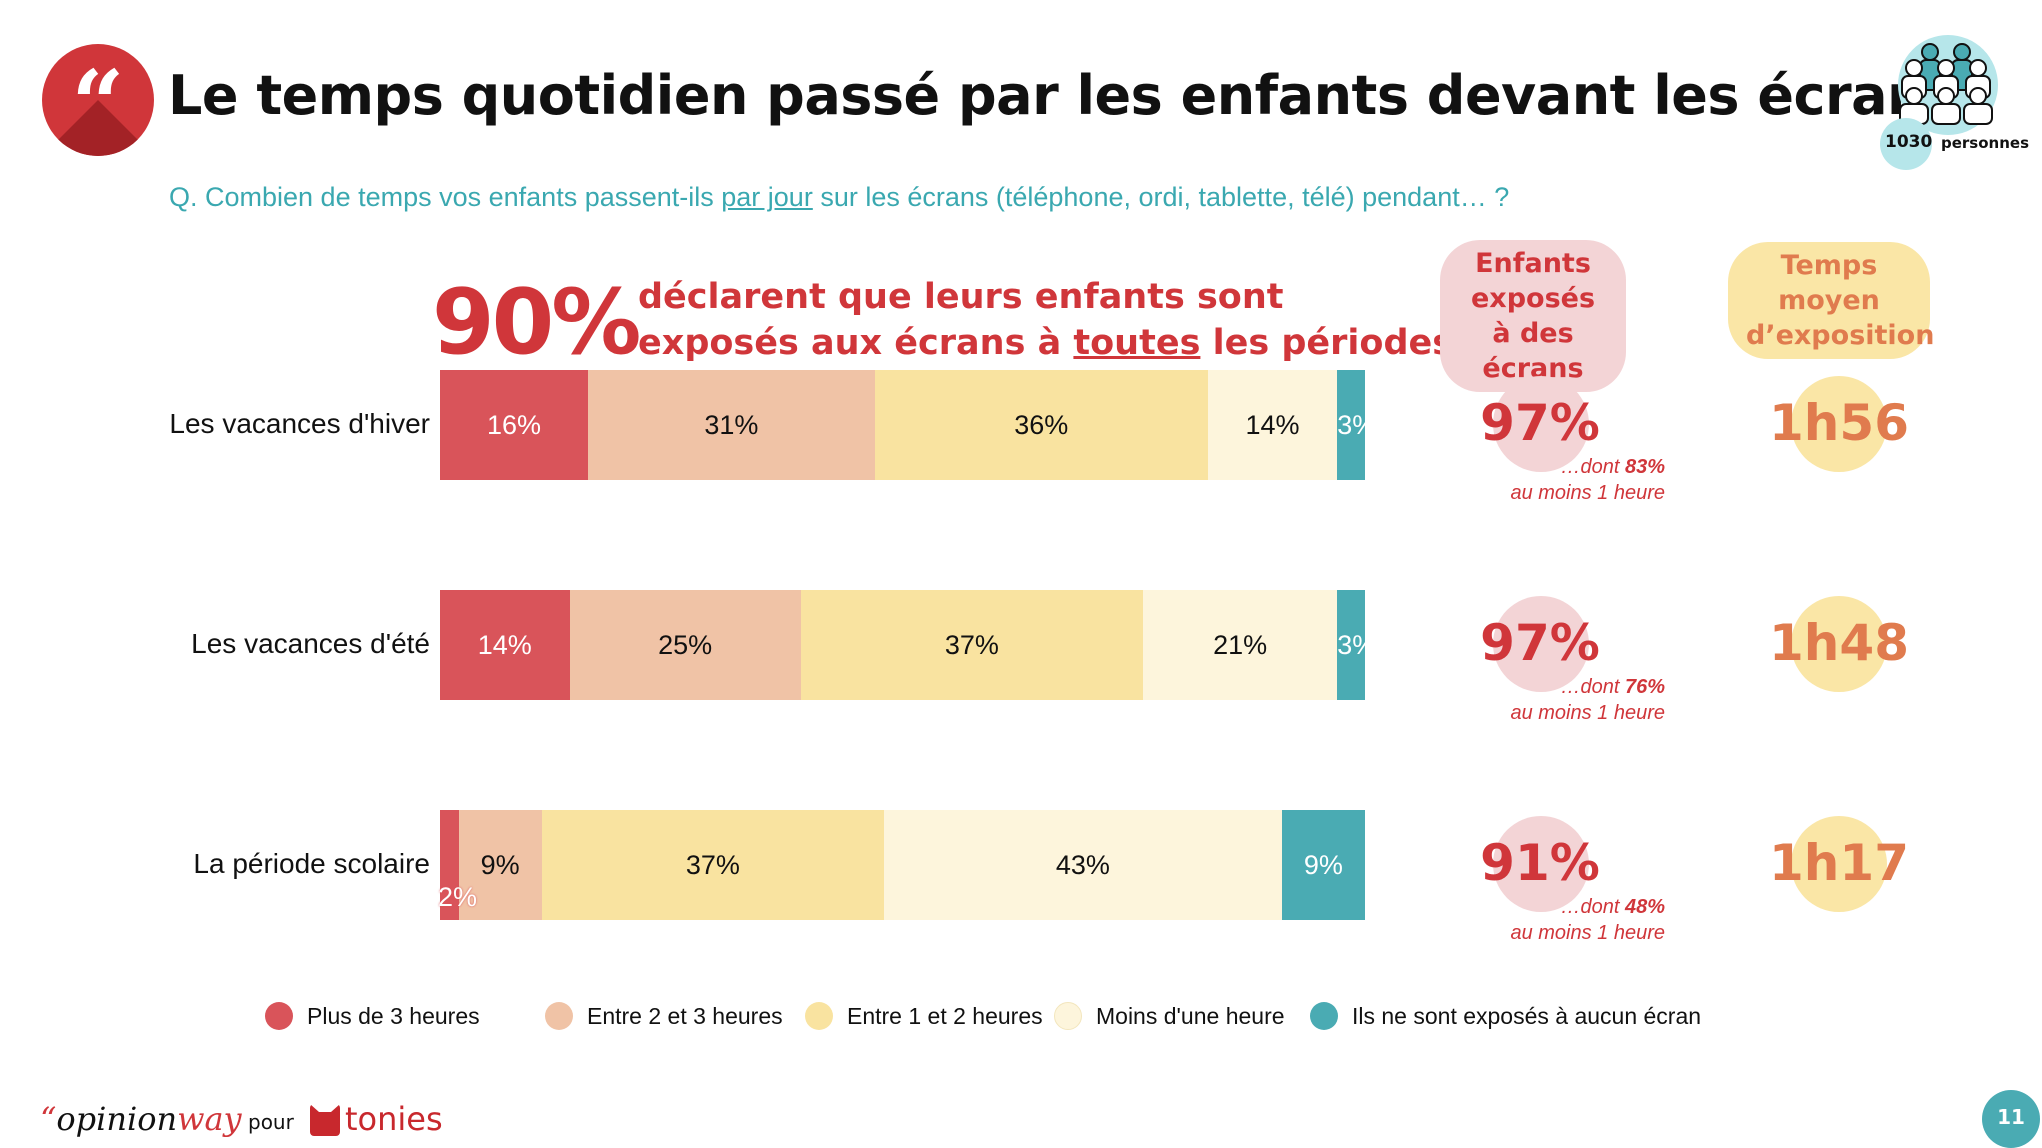  I want to click on sample-label: personnes, so click(1985, 143).